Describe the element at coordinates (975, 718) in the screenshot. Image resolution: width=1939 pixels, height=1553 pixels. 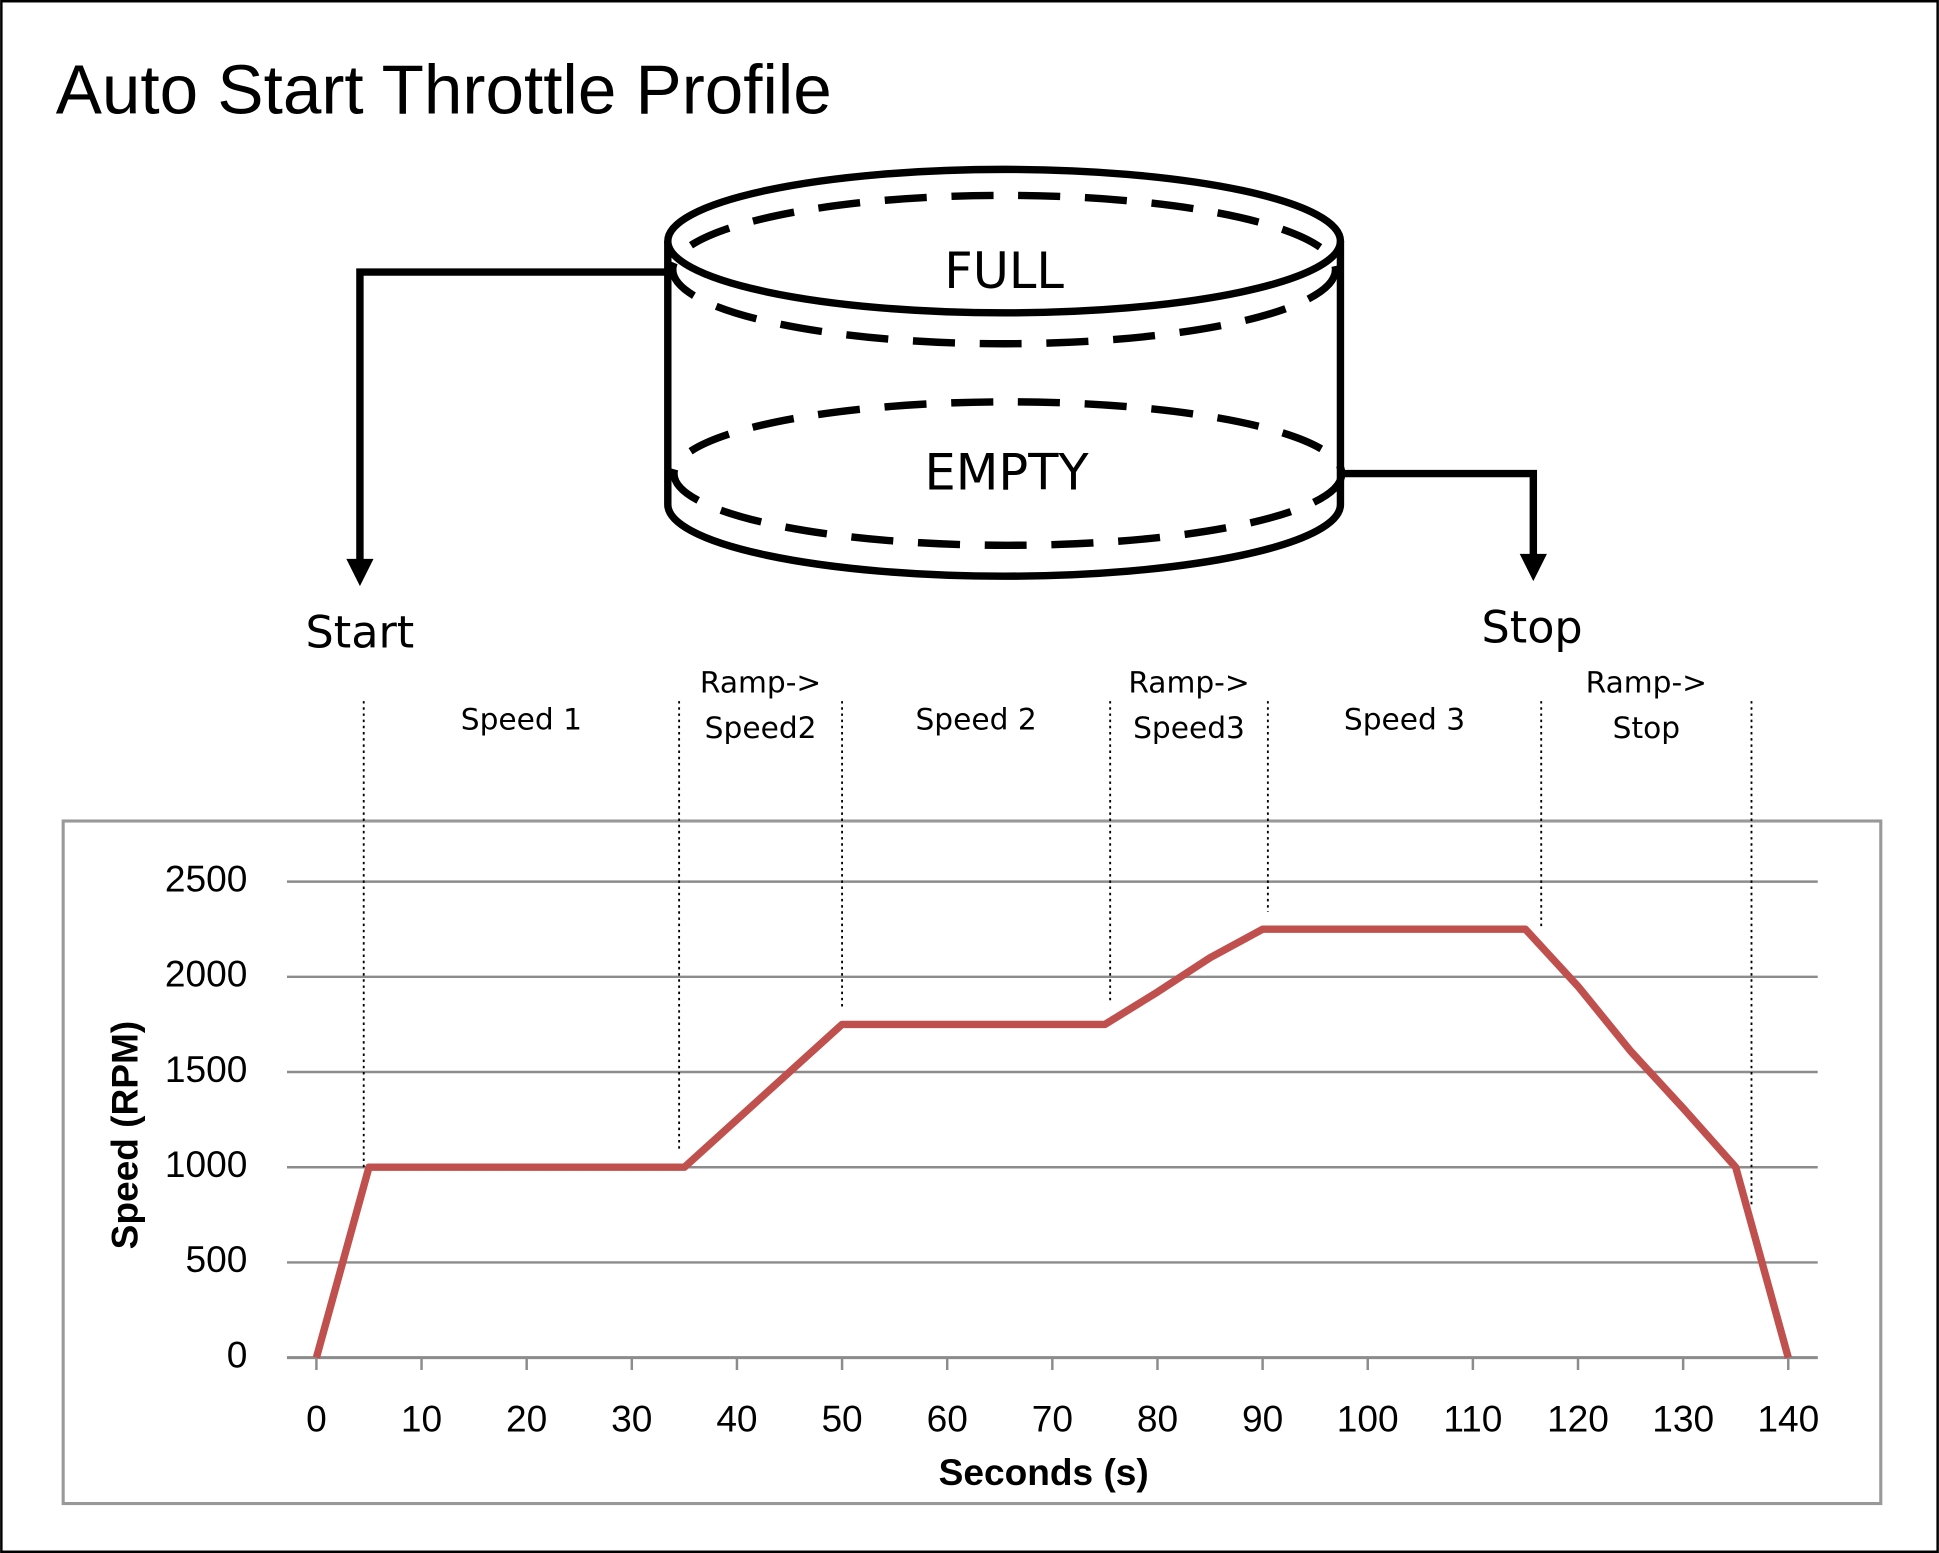
I see `phase-label: Speed 2` at that location.